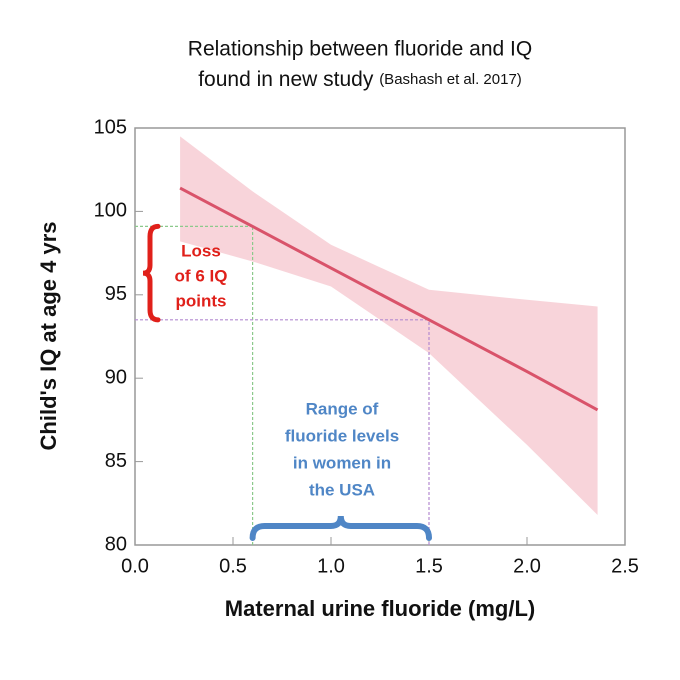 The image size is (680, 680). I want to click on loss-bracket, so click(151, 273).